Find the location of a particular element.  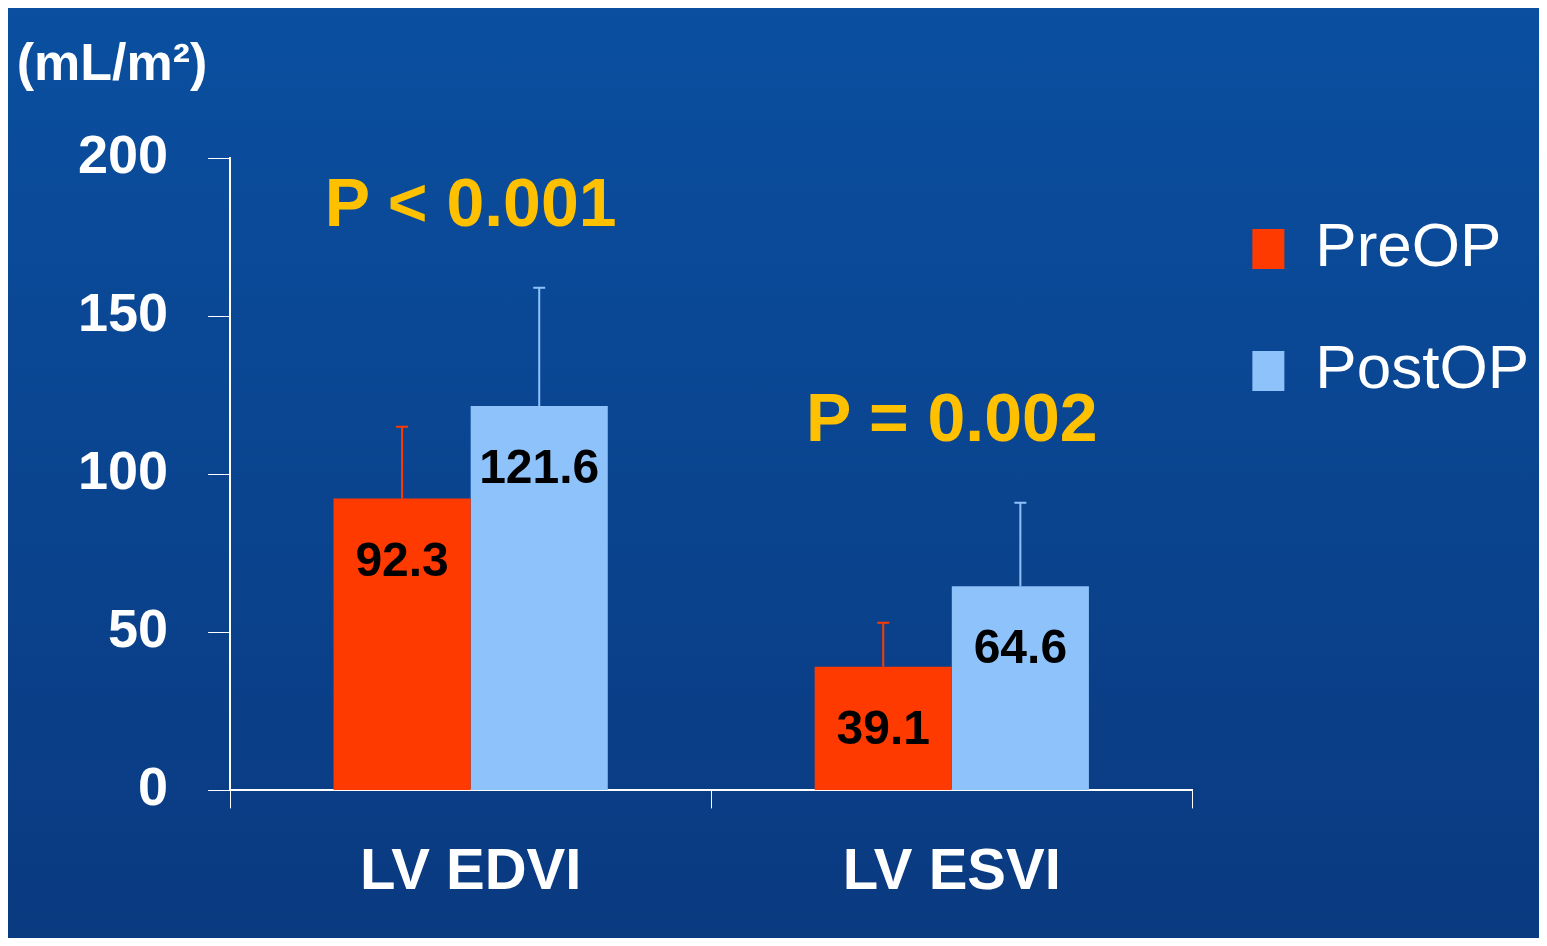

data-label: 92.3 is located at coordinates (402, 559).